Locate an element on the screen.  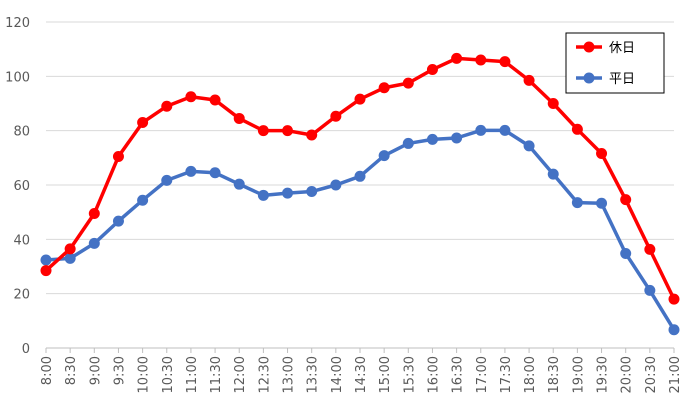
legend-label: 平日 is located at coordinates (622, 79).